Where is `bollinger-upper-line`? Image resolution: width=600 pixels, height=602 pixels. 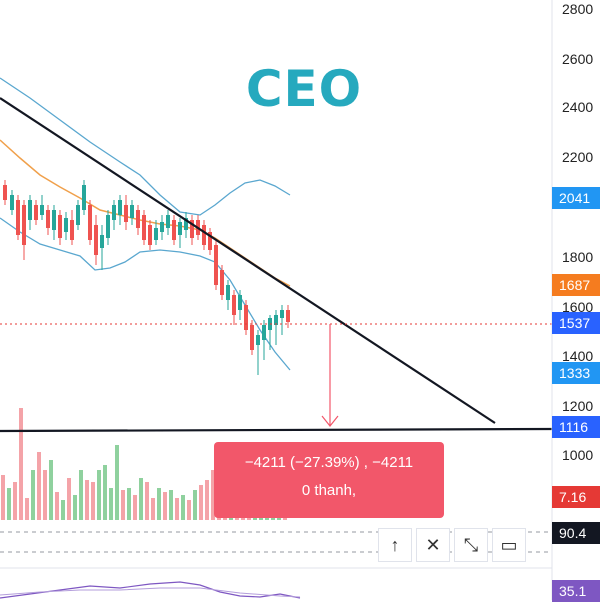
bollinger-upper-line is located at coordinates (145, 146).